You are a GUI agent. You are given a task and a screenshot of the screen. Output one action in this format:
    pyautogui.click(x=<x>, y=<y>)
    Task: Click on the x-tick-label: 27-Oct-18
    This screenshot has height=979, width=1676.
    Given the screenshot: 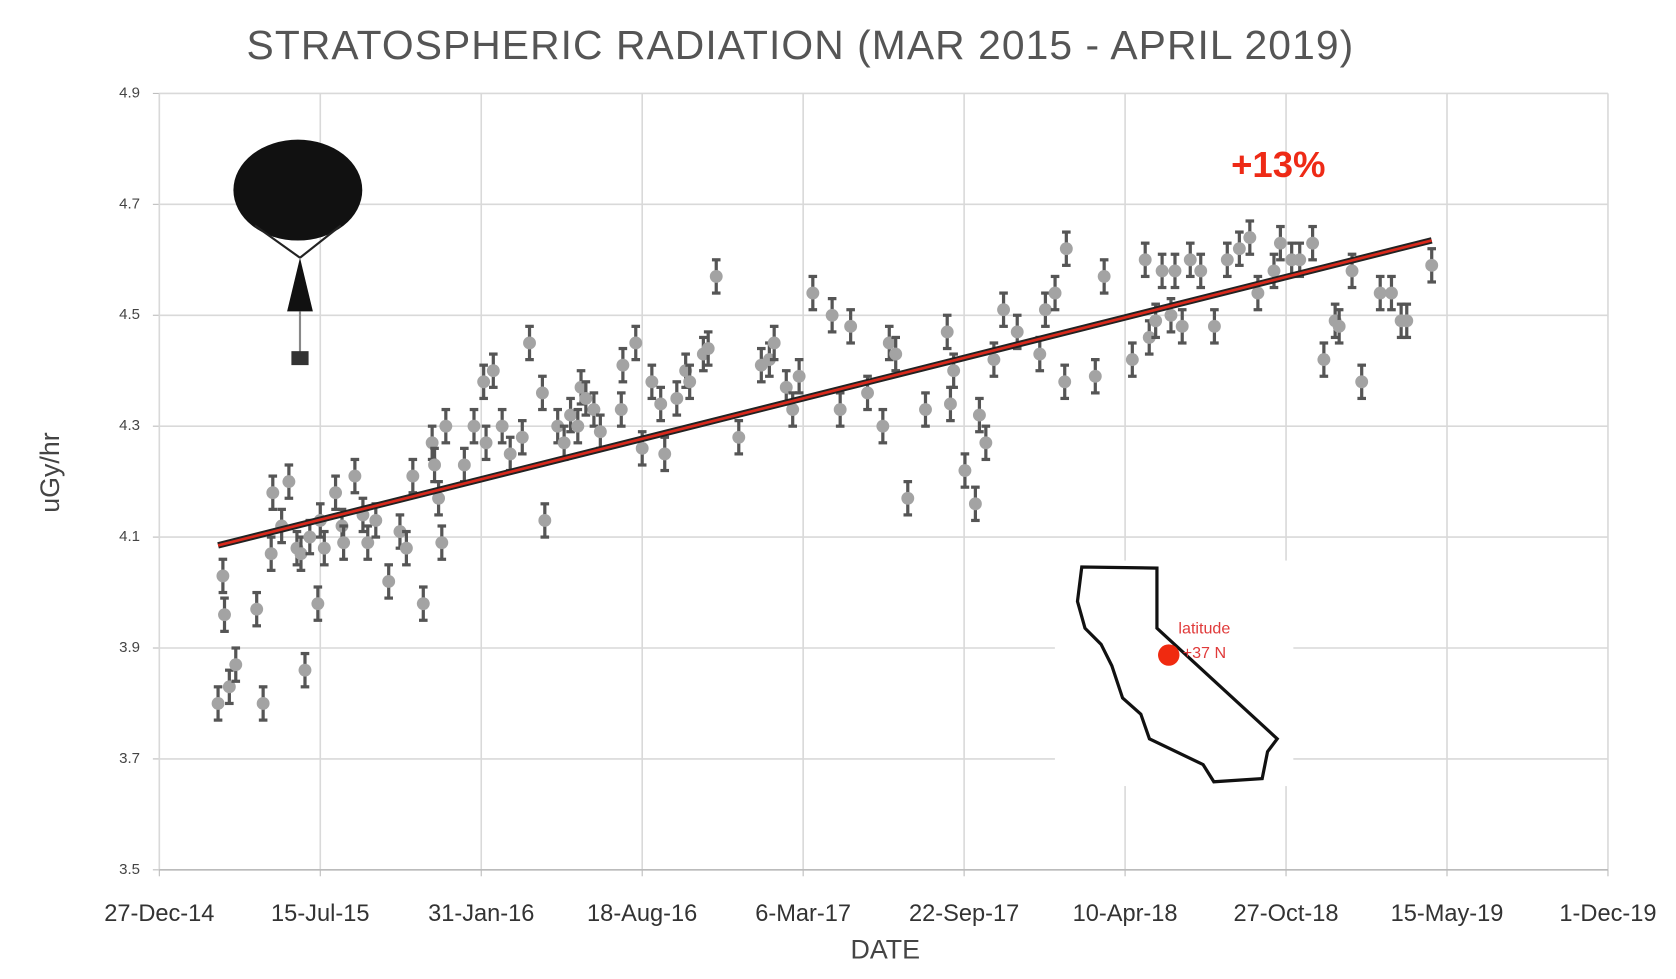 What is the action you would take?
    pyautogui.click(x=1286, y=914)
    